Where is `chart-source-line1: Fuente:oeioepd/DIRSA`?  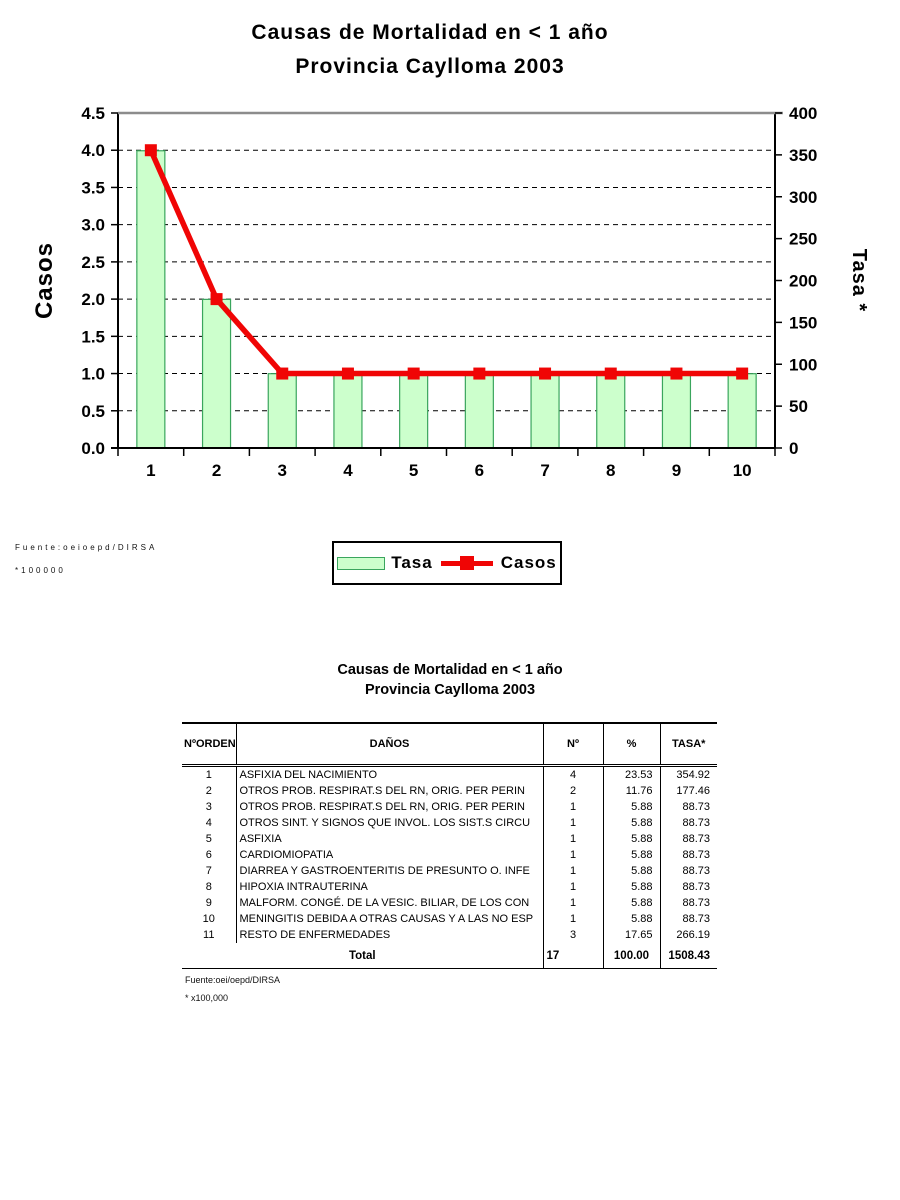
chart-source-line1: Fuente:oeioepd/DIRSA is located at coordinates (86, 547).